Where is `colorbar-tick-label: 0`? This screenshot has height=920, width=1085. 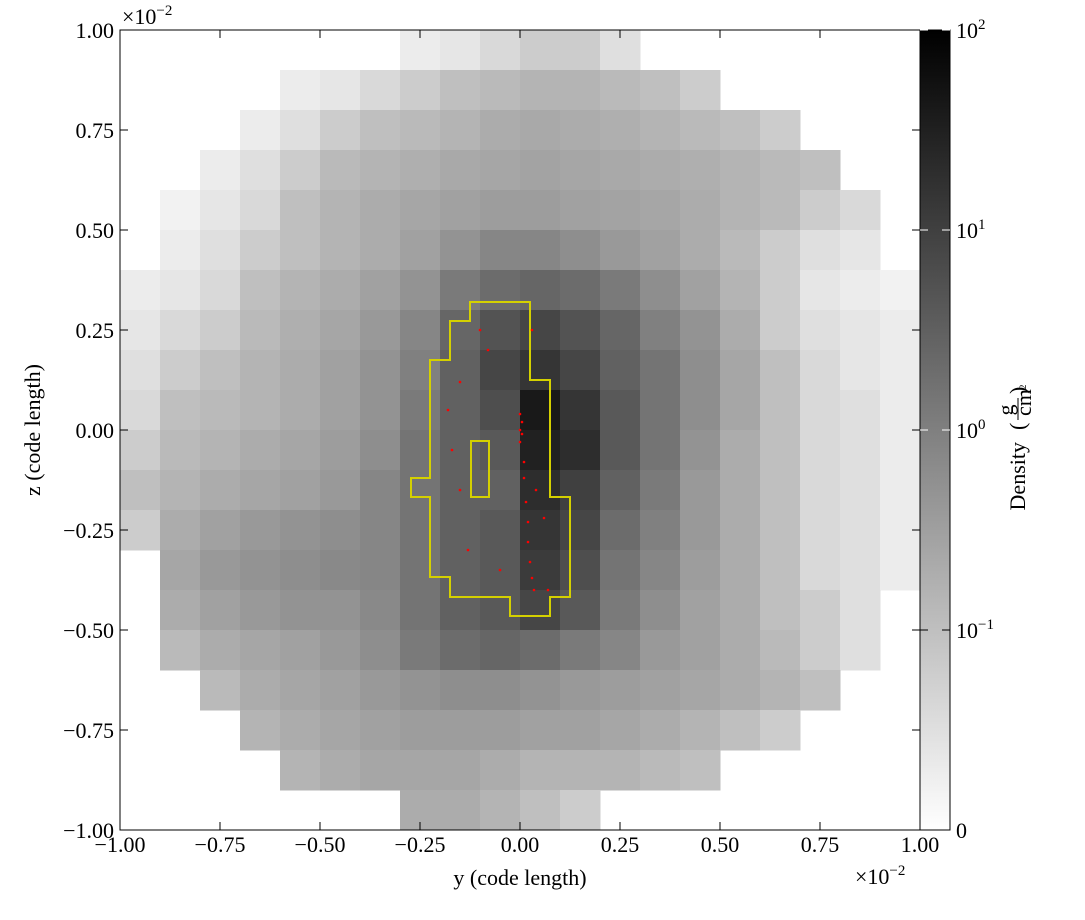
colorbar-tick-label: 0 is located at coordinates (961, 830).